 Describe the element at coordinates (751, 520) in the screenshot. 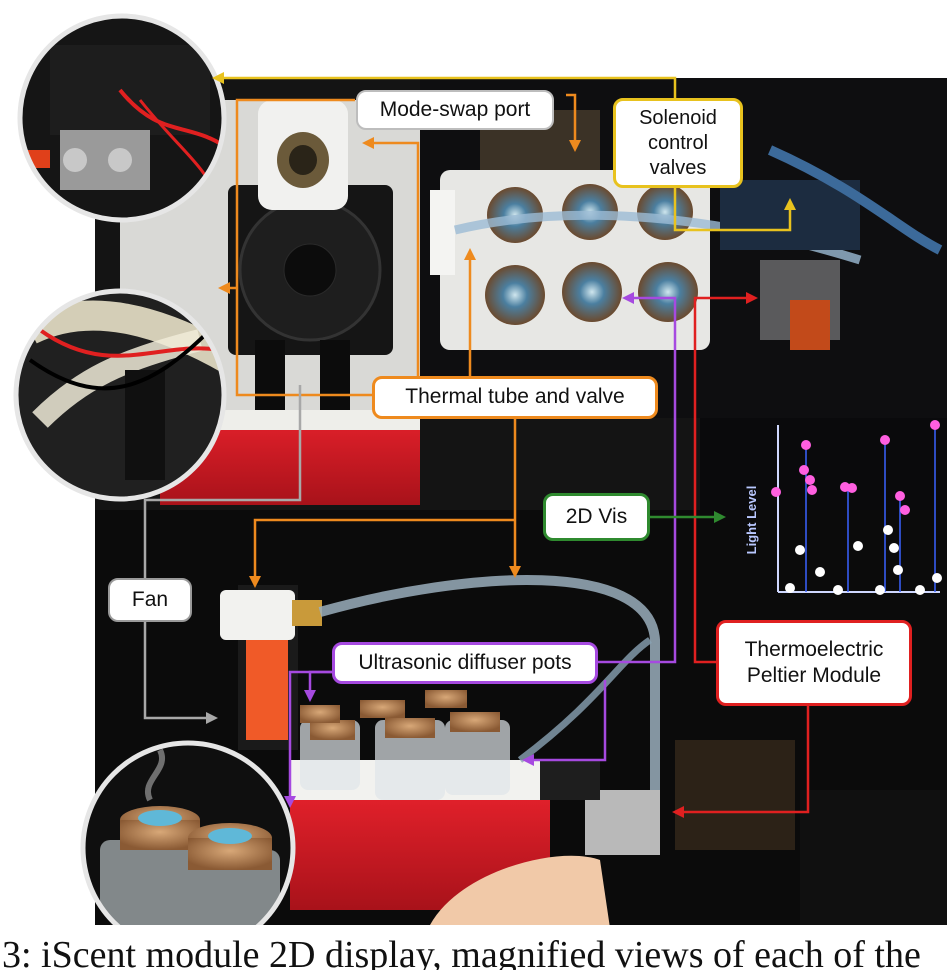

I see `plot-ylabel: Light Level` at that location.